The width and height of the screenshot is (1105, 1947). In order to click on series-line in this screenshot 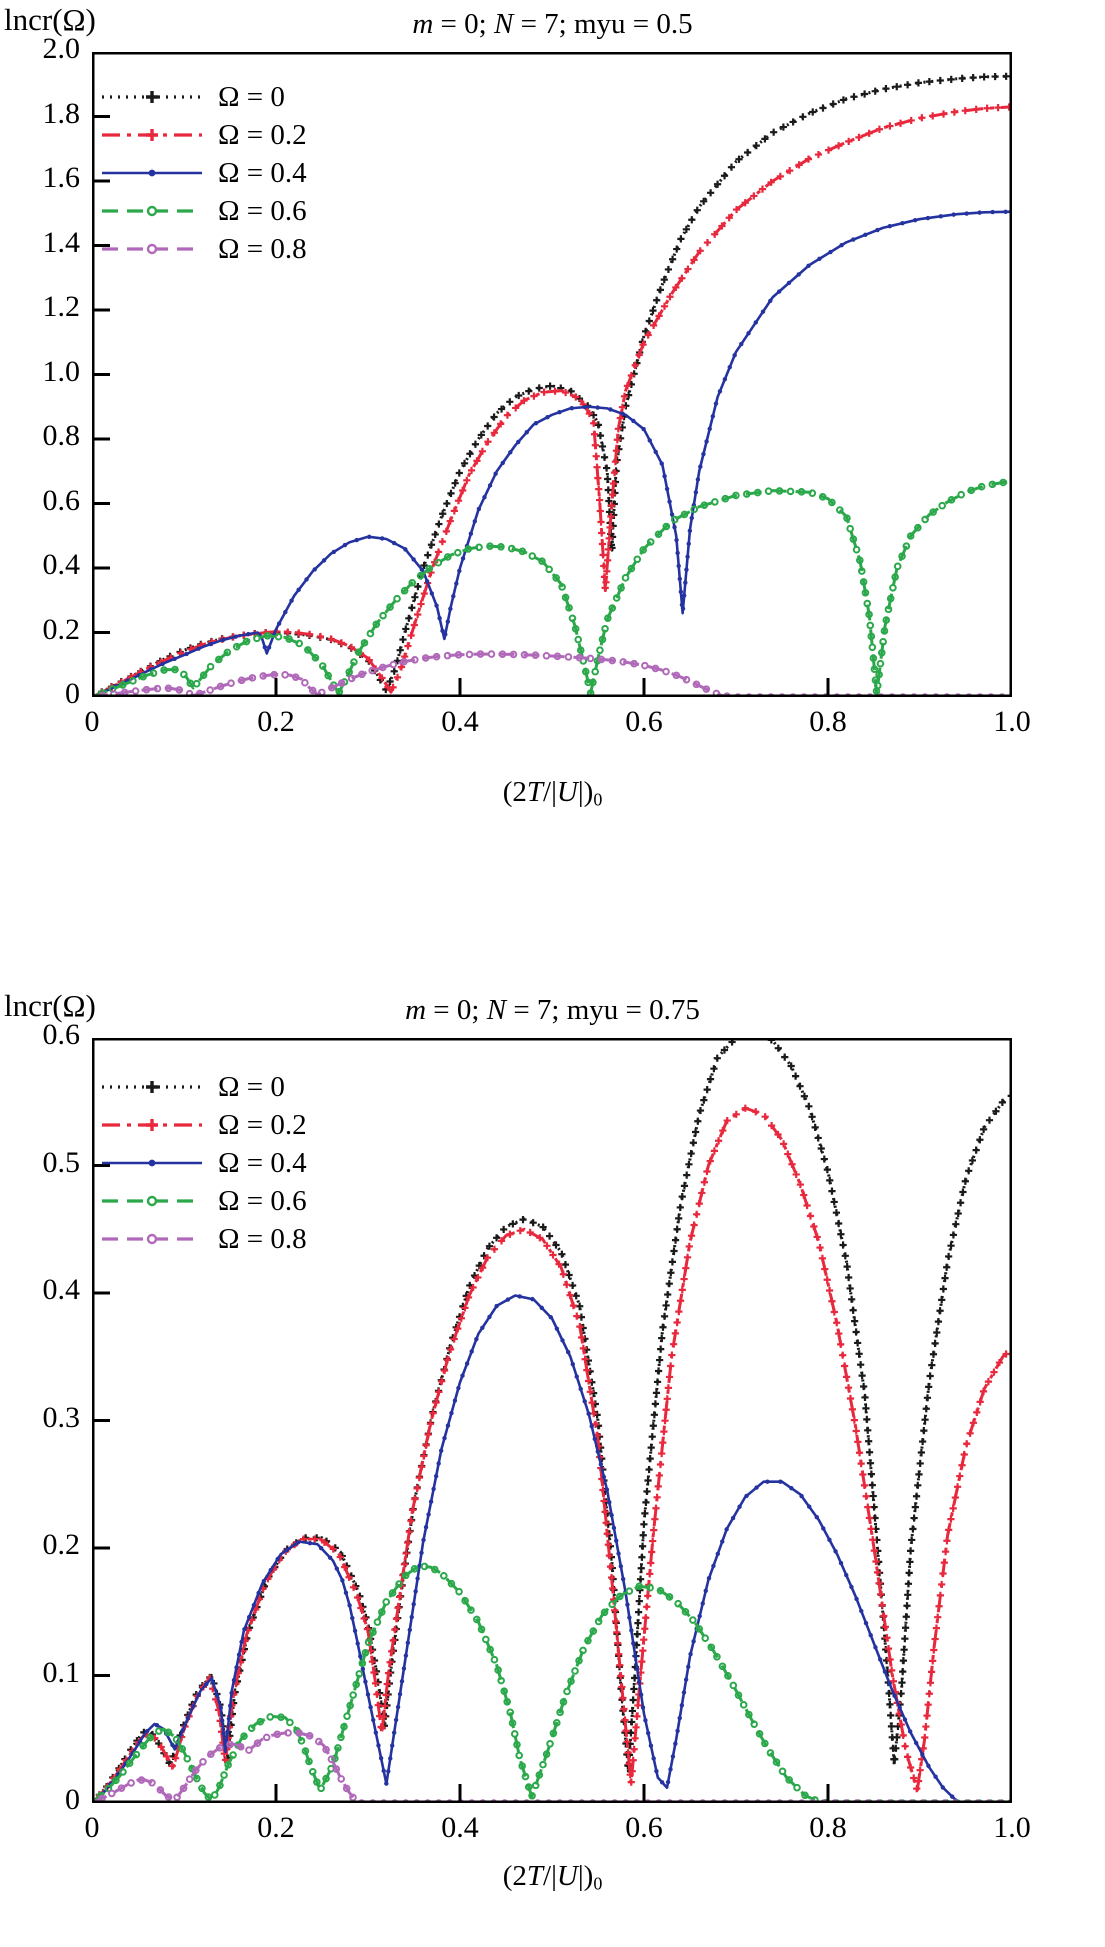, I will do `click(552, 1683)`.